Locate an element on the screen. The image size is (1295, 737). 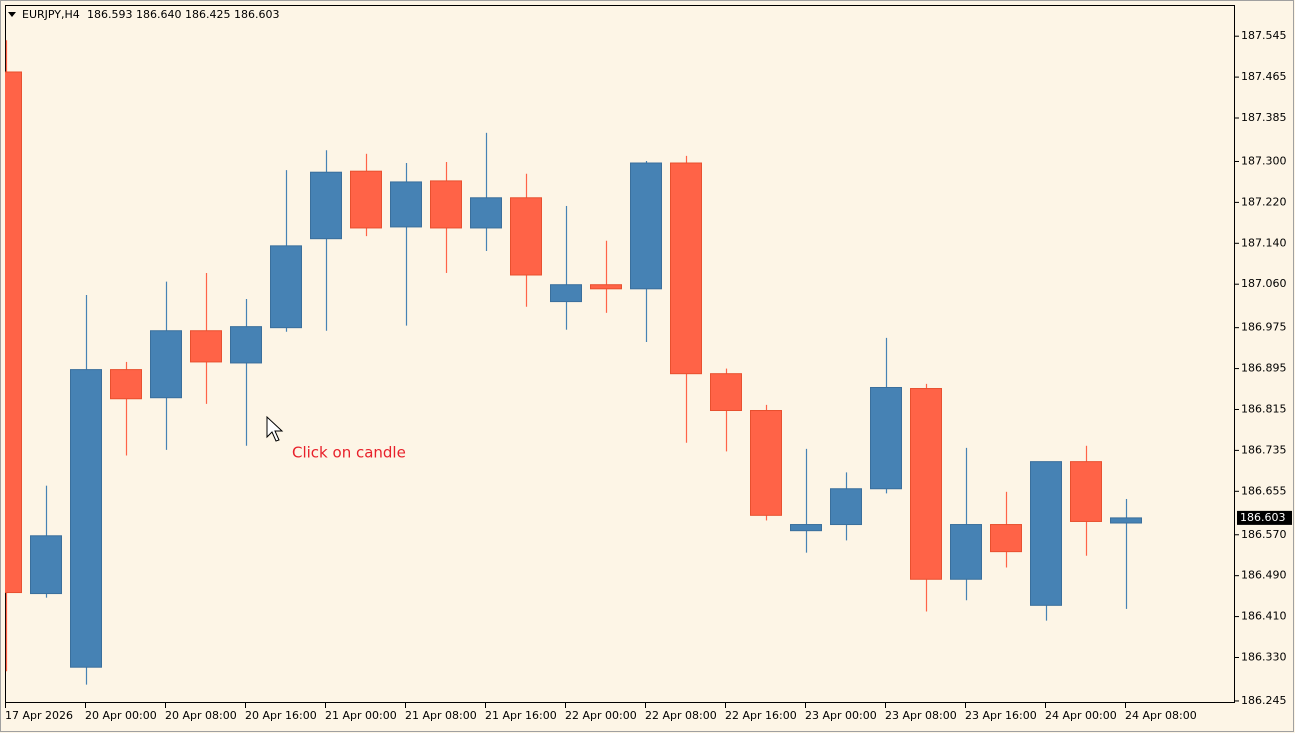
y-tick-label: 187.220 is located at coordinates (1264, 201).